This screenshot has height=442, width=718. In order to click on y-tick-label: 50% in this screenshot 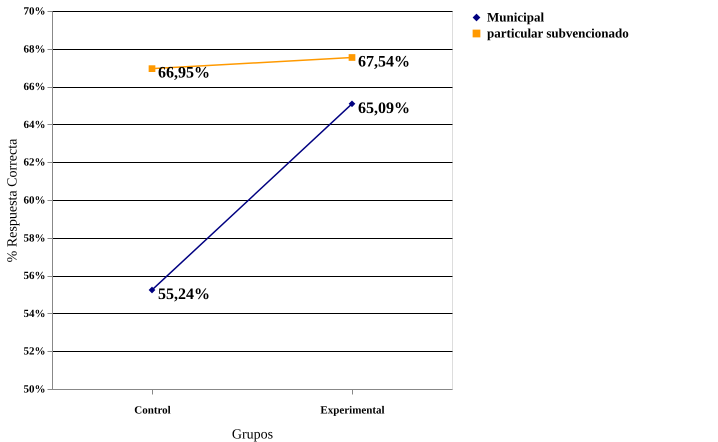, I will do `click(35, 390)`.